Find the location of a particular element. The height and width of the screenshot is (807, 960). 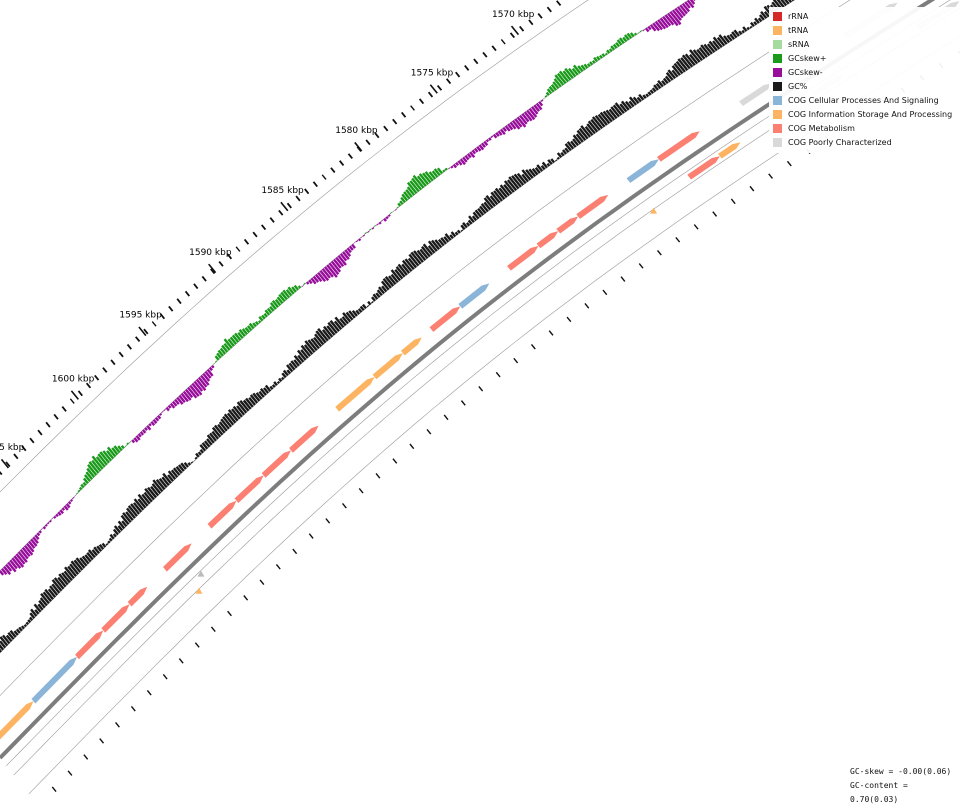

legend-item: GCskew+ is located at coordinates (866, 58).